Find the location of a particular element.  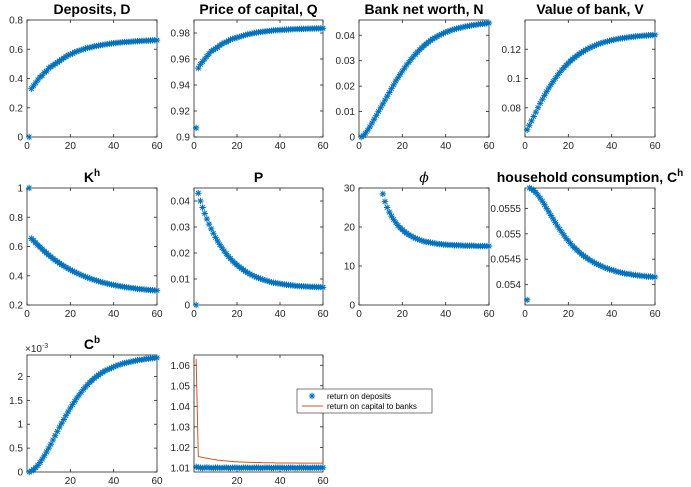

panel-value_bank: 0 20 40 60 0.08 0.1 0.12 Value of bank, V is located at coordinates (581, 76).